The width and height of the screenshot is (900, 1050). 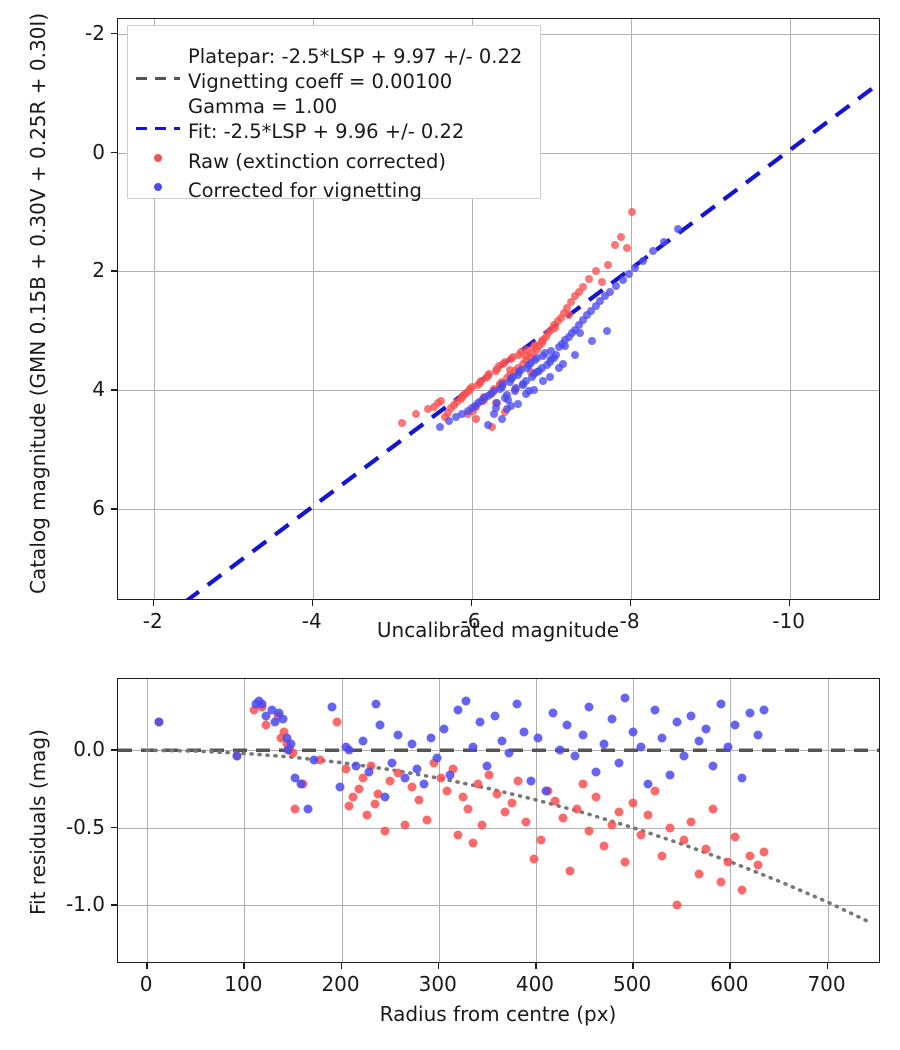 I want to click on legend-raw-marker-icon, so click(x=158, y=158).